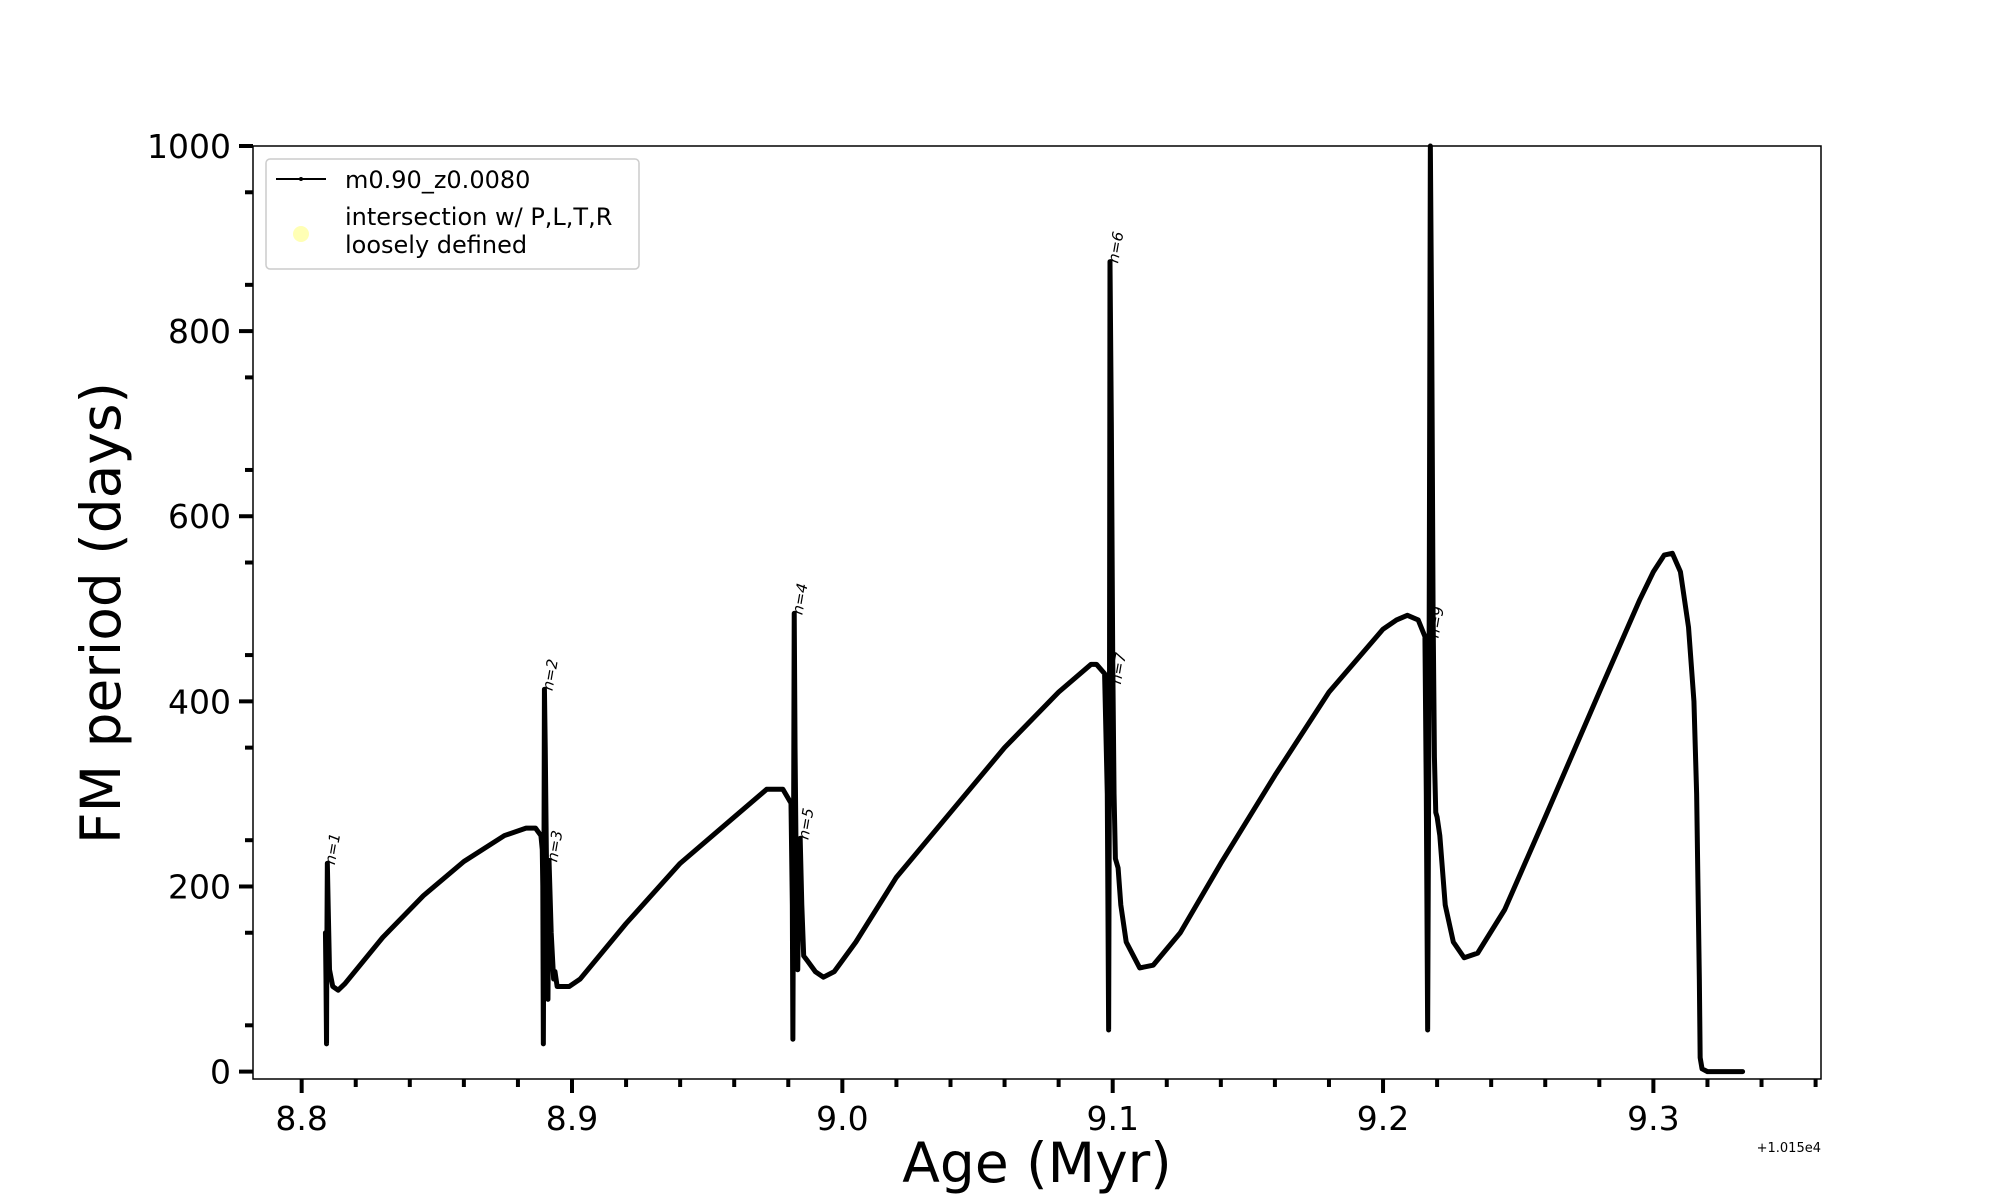  Describe the element at coordinates (1115, 247) in the screenshot. I see `peak-annotation: n=6` at that location.